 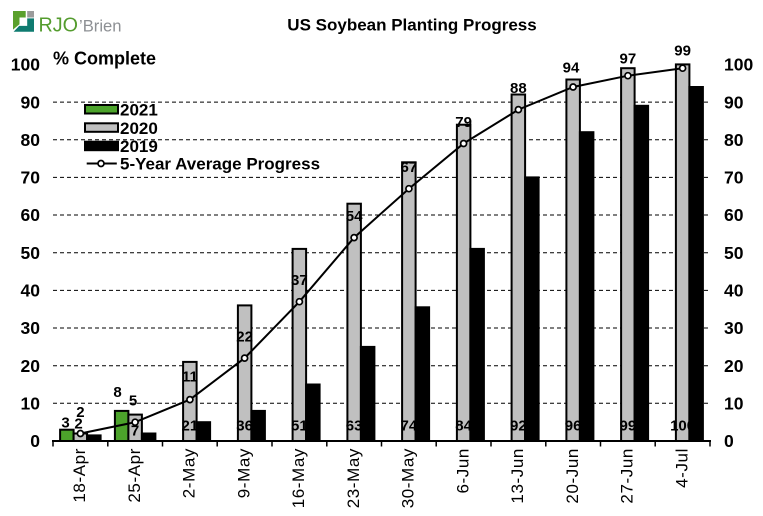 I want to click on svg-text: 74, so click(x=409, y=426).